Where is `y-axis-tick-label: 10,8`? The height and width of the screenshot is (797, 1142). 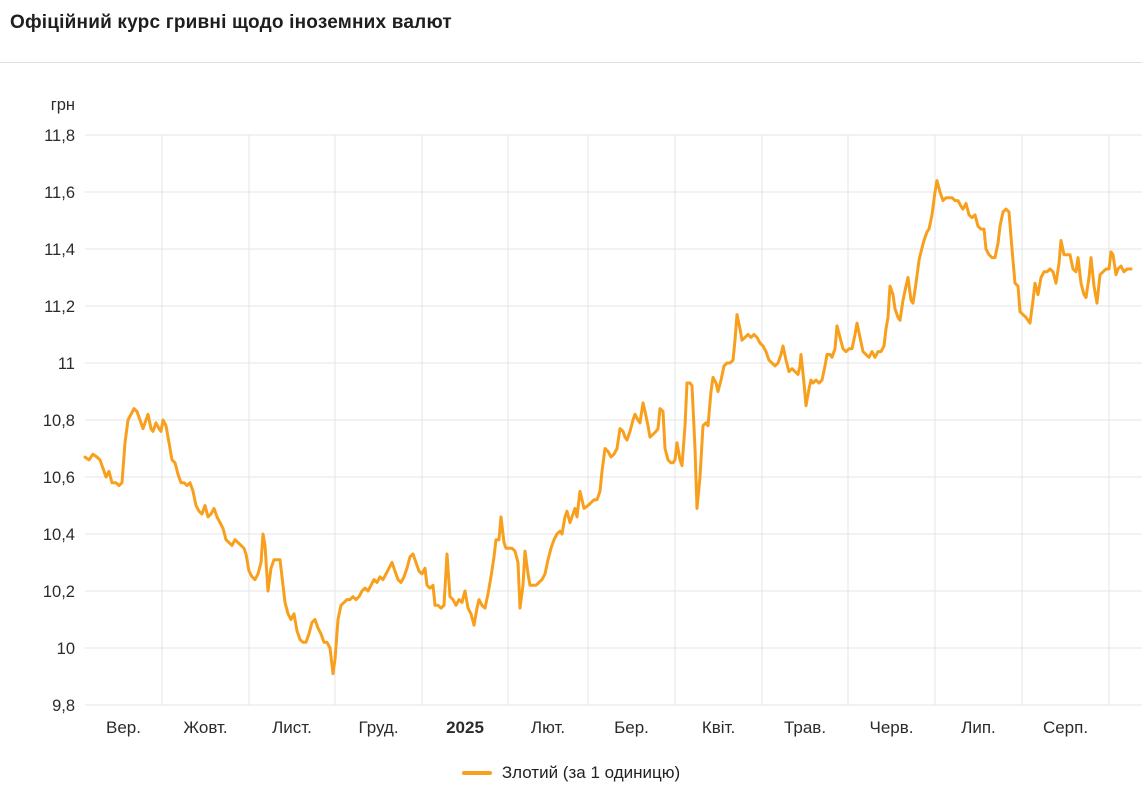 y-axis-tick-label: 10,8 is located at coordinates (59, 421).